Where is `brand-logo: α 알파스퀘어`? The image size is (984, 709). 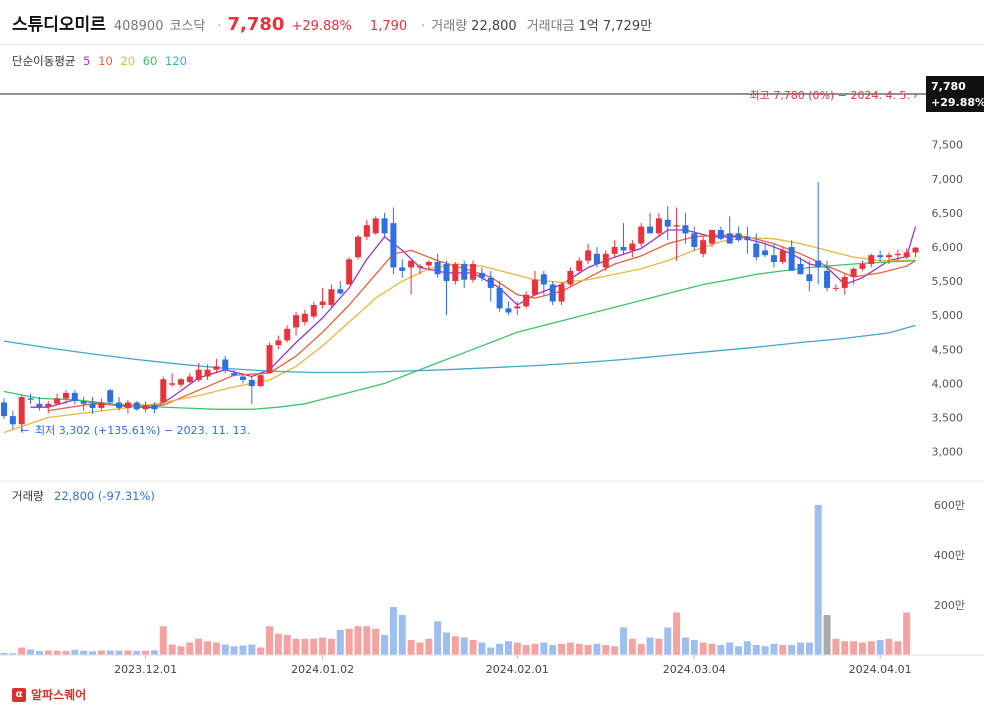
brand-logo: α 알파스퀘어 is located at coordinates (49, 694).